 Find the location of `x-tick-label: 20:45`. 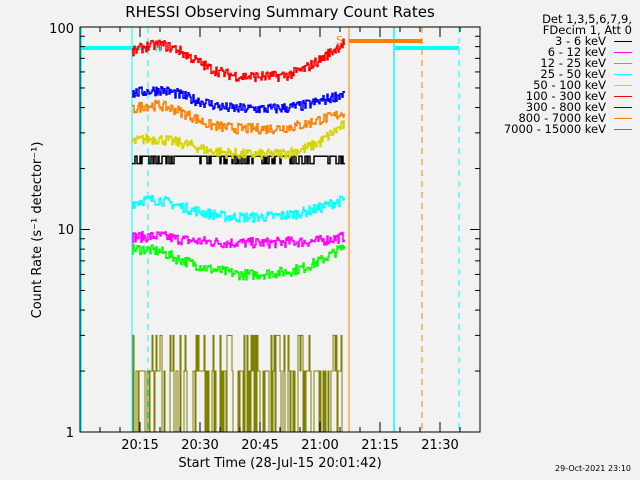

x-tick-label: 20:45 is located at coordinates (259, 445).